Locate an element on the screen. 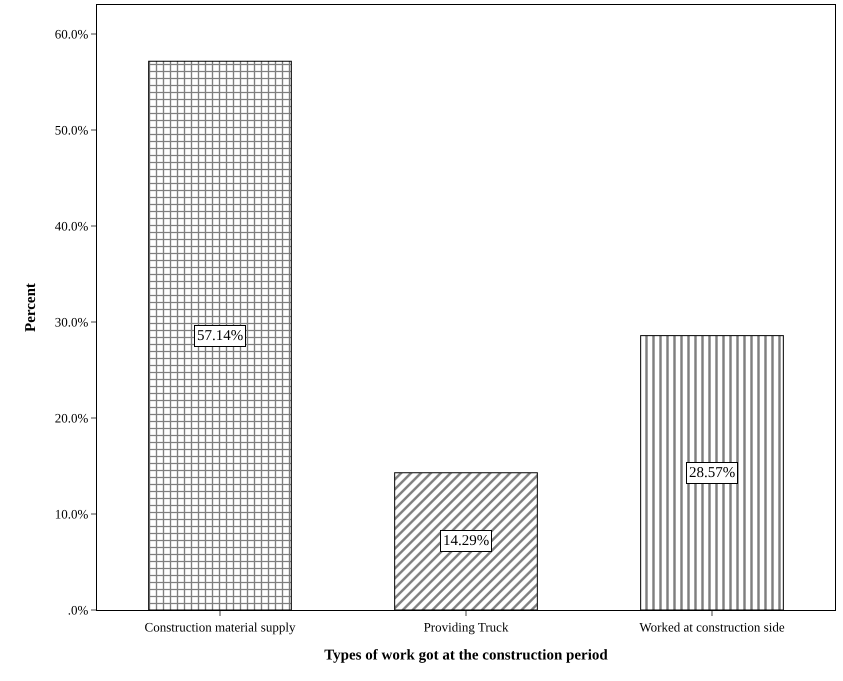 The image size is (843, 681). y-tick-label: 10.0% is located at coordinates (71, 514).